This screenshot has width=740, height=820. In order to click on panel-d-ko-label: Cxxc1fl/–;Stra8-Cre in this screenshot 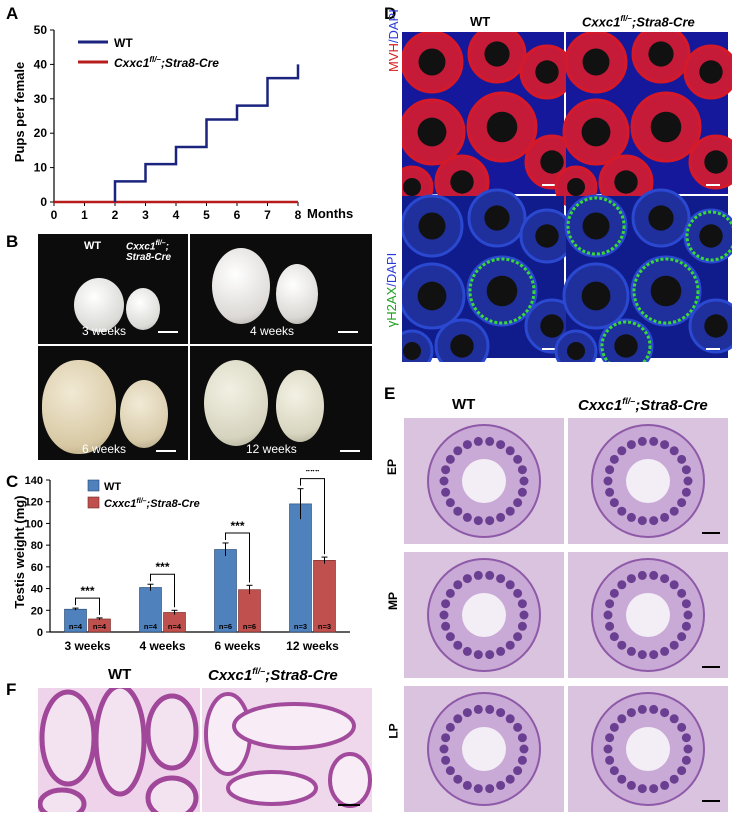, I will do `click(638, 22)`.